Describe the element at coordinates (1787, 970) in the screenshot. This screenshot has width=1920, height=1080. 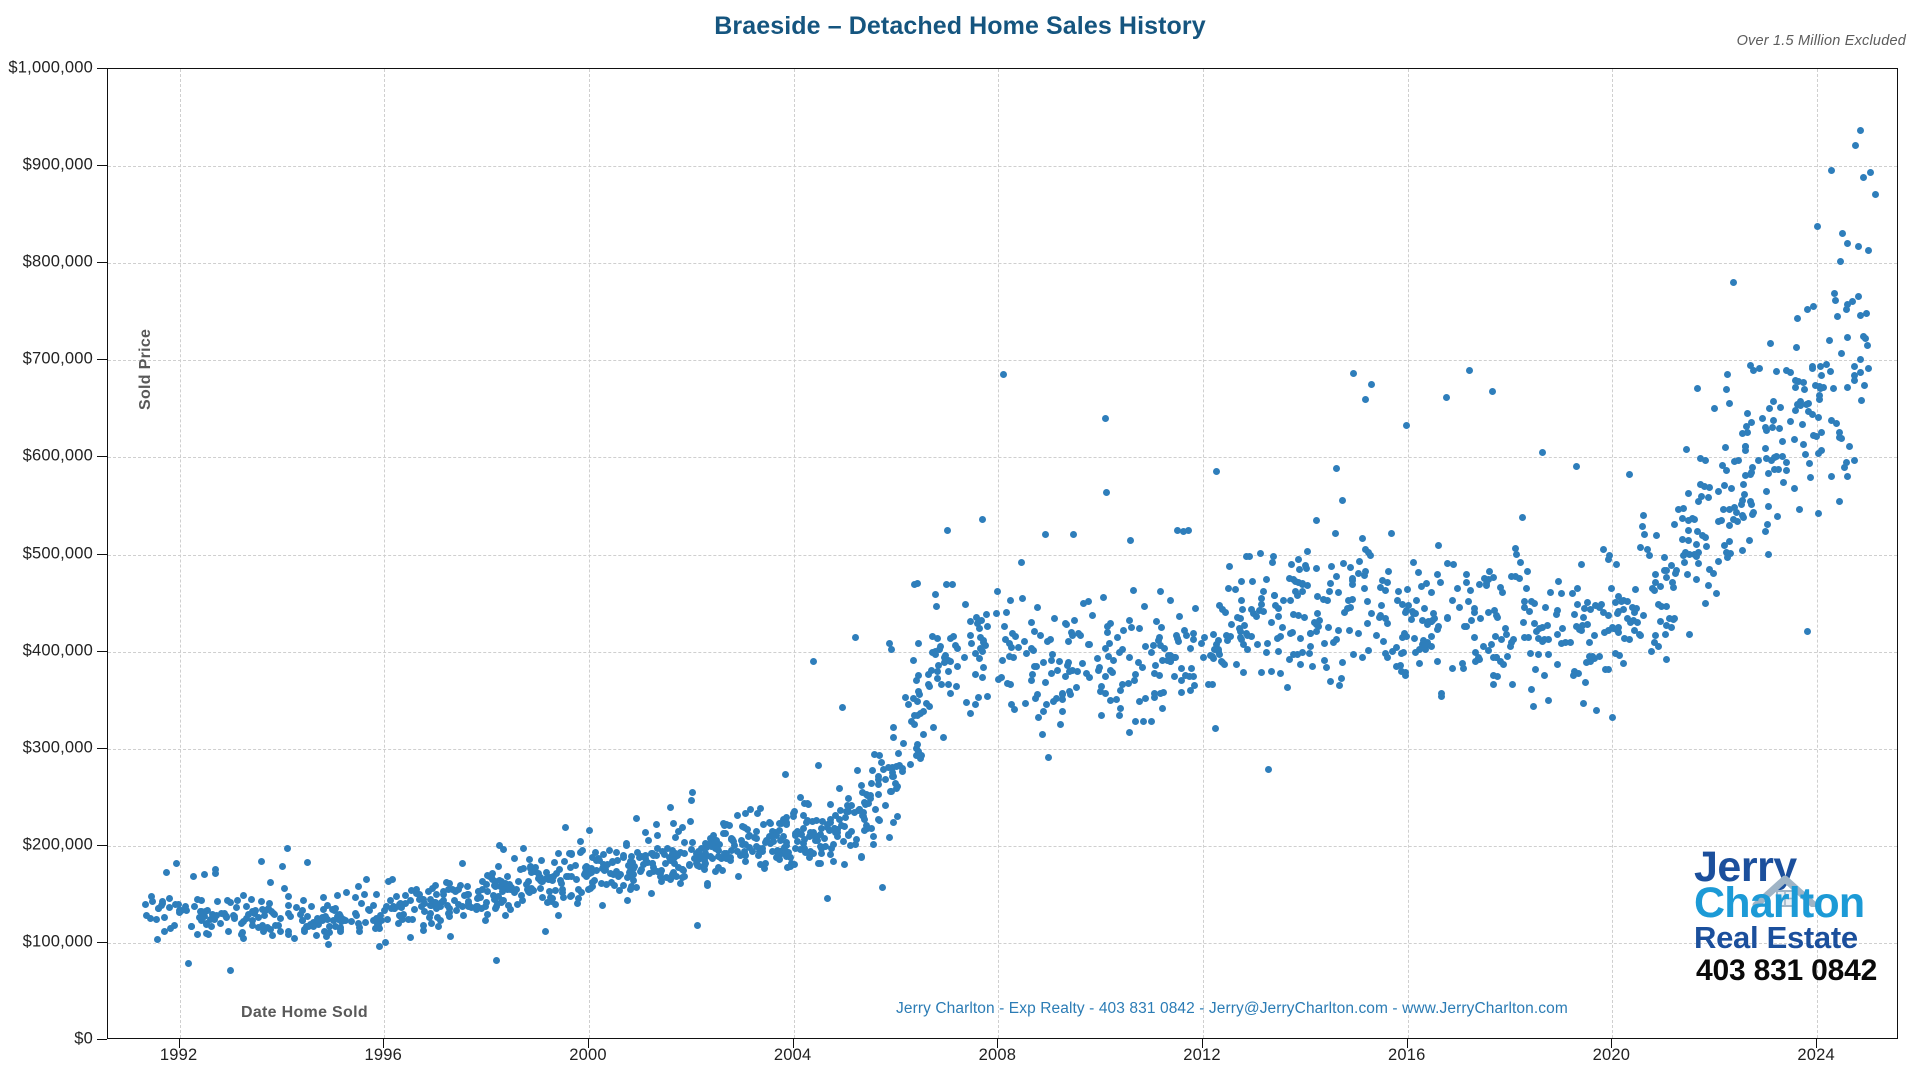
I see `logo-phone-number: 403 831 0842` at that location.